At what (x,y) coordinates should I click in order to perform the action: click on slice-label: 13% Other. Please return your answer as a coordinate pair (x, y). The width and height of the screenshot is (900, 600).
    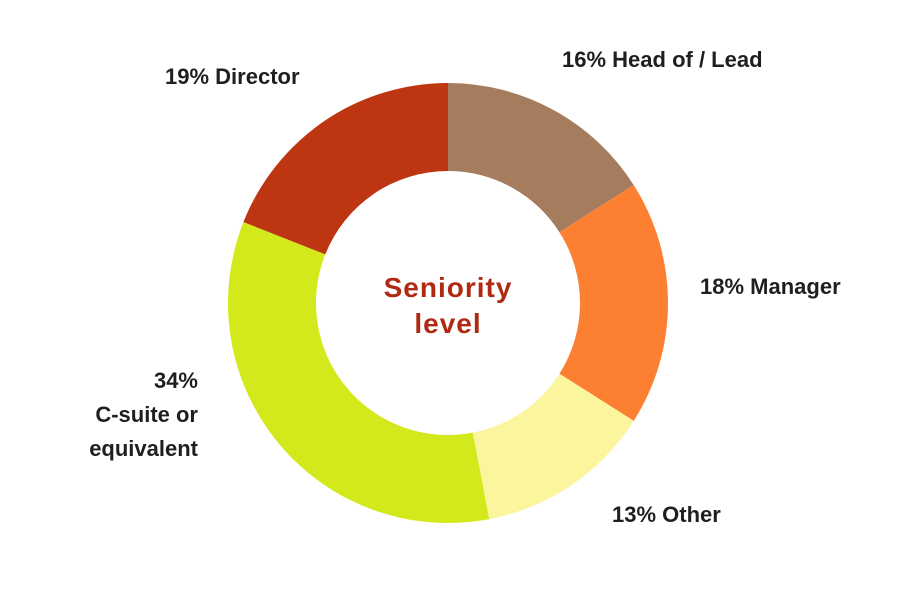
    Looking at the image, I should click on (666, 515).